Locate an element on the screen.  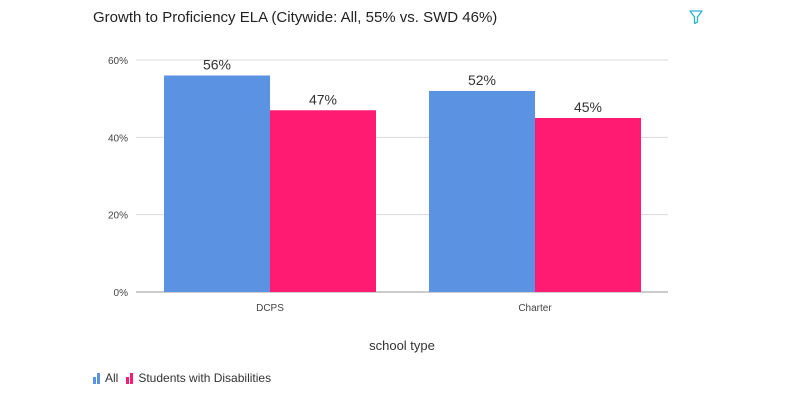
x-tick-label: Charter is located at coordinates (535, 308).